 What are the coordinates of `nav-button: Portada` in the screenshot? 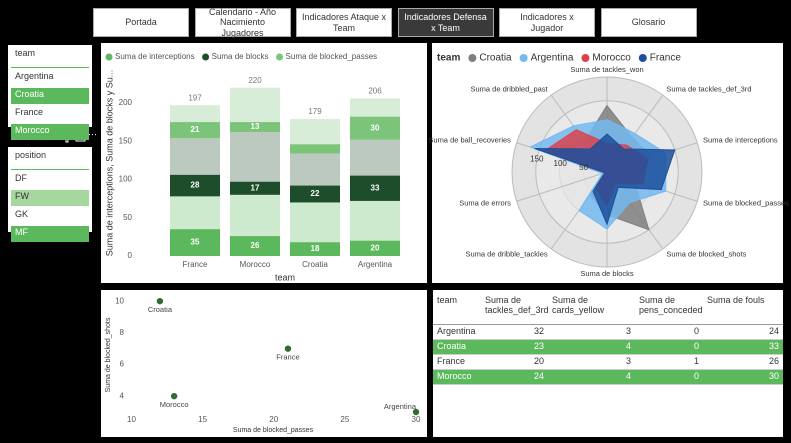 It's located at (141, 22).